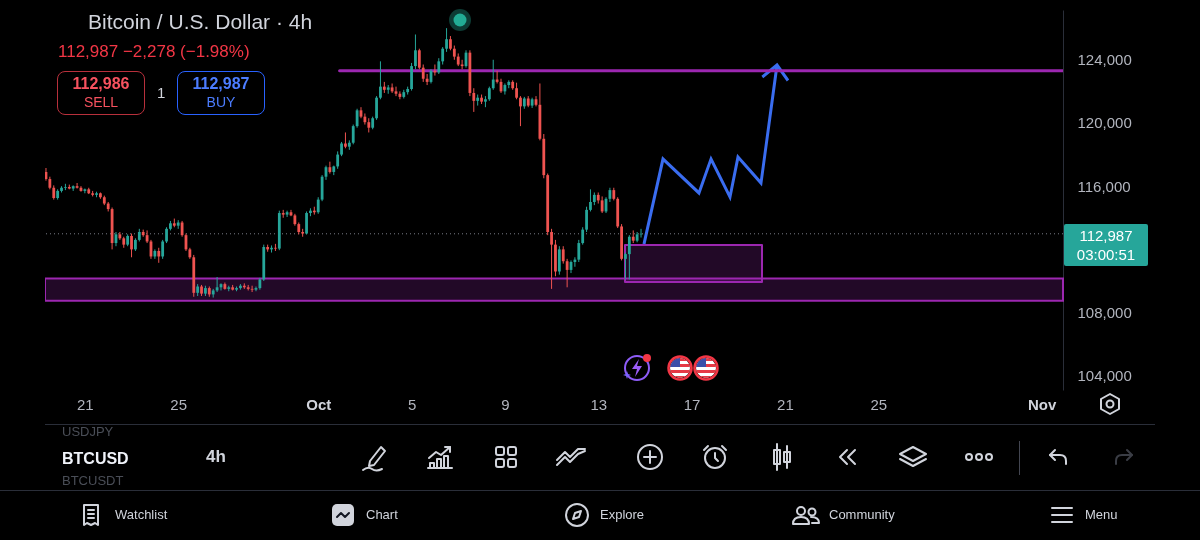 This screenshot has height=540, width=1200. Describe the element at coordinates (505, 404) in the screenshot. I see `x-tick-label: 9` at that location.